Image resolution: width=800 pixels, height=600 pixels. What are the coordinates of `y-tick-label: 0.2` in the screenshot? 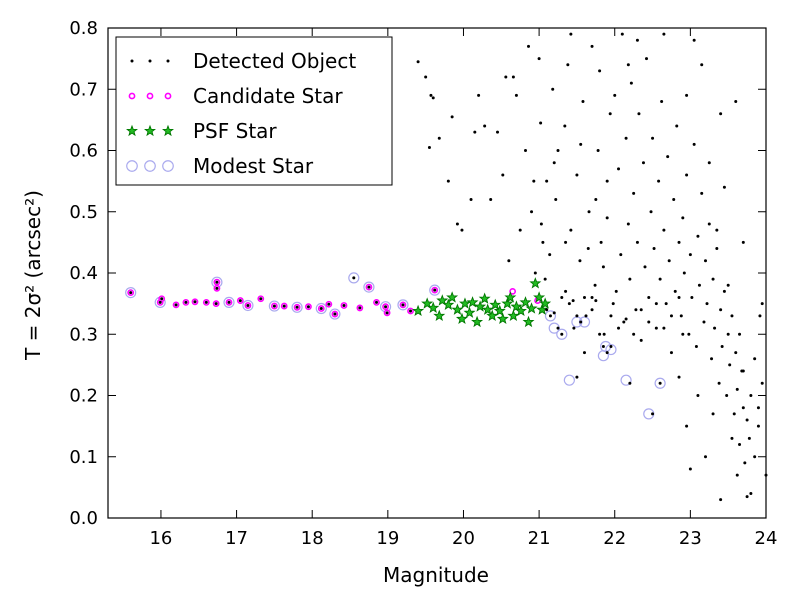 It's located at (83, 396).